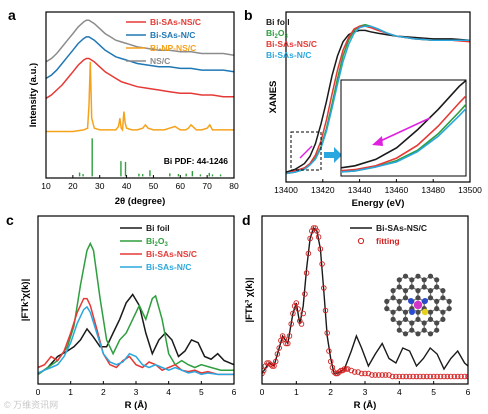 This screenshot has width=488, height=414. Describe the element at coordinates (168, 392) in the screenshot. I see `panel-c-x-tick-label-4: 4` at that location.